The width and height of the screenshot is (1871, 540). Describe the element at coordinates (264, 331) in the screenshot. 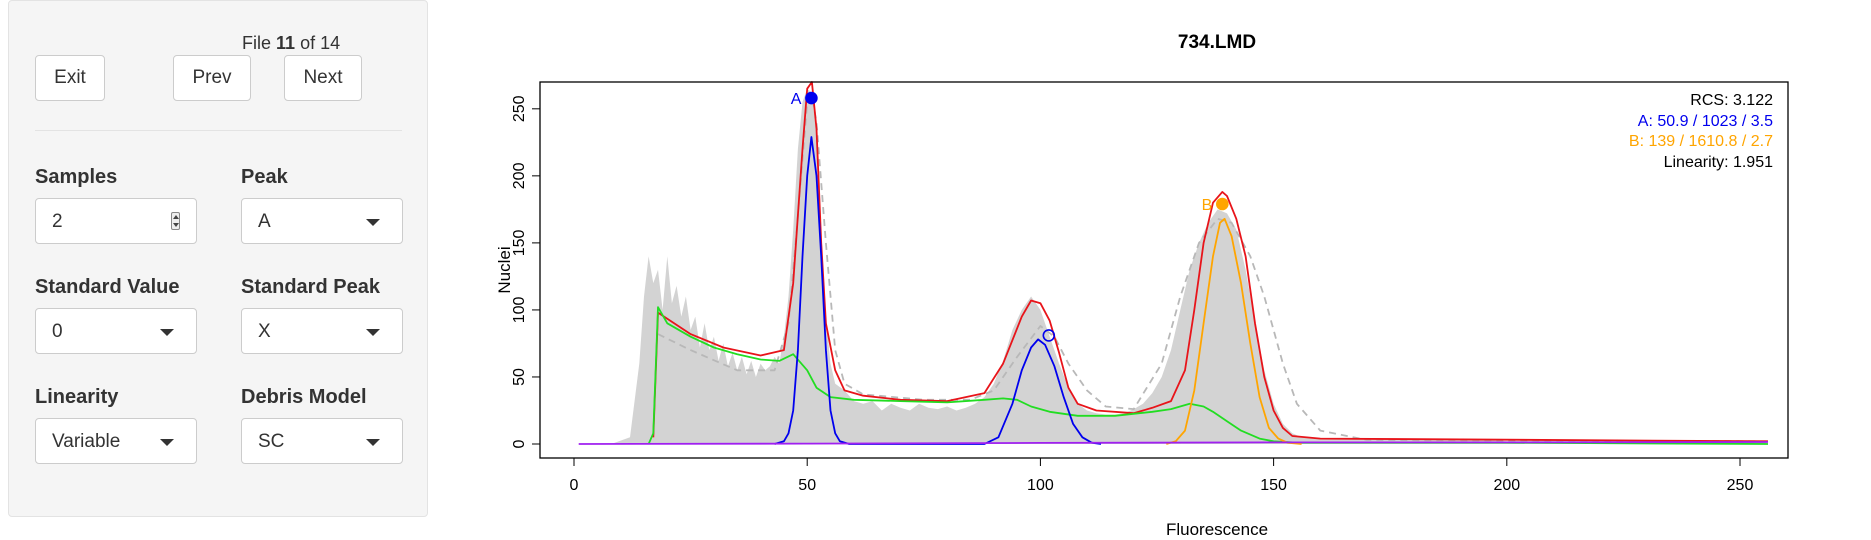

I see `standard-peak-value: X` at that location.